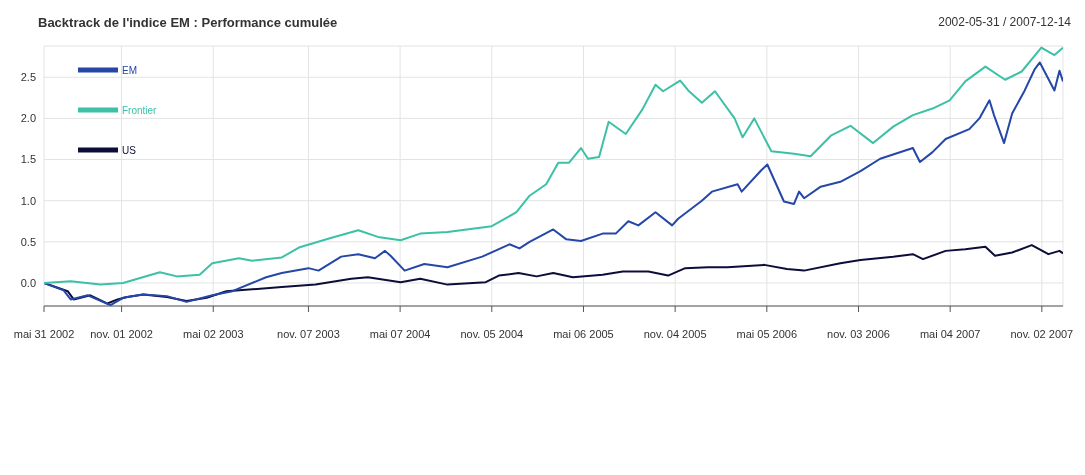 Image resolution: width=1085 pixels, height=475 pixels. Describe the element at coordinates (1004, 22) in the screenshot. I see `chart-subtitle: 2002-05-31 / 2007-12-14` at that location.